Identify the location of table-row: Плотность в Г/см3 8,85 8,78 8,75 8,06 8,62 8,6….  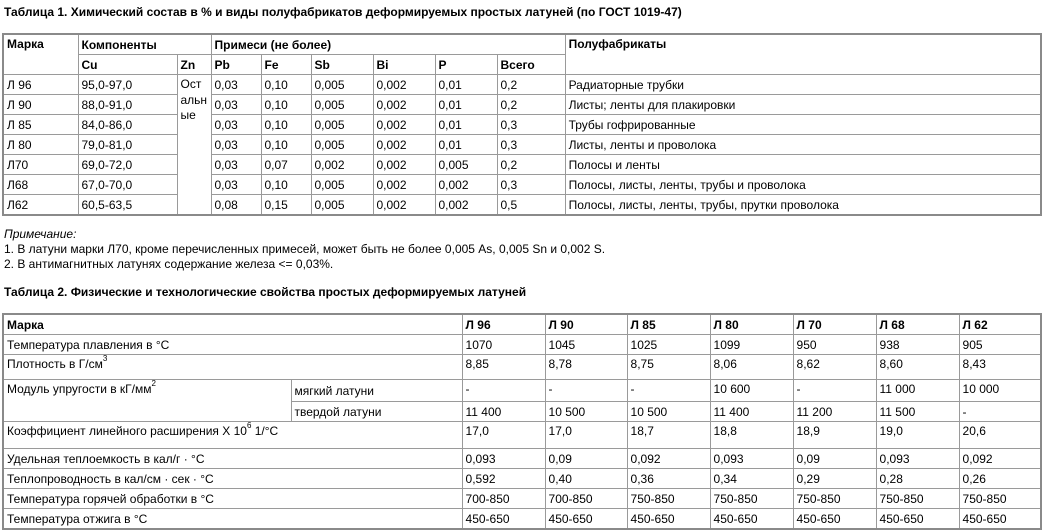
(522, 367).